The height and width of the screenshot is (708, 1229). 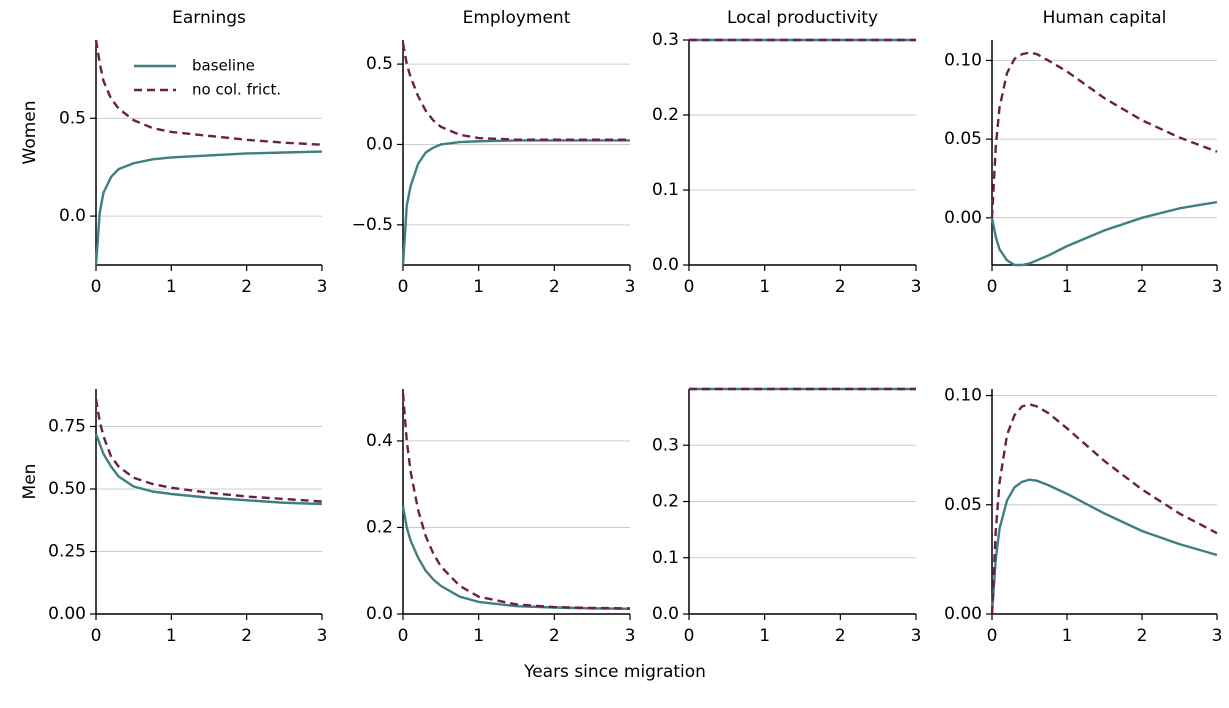 I want to click on row-label: Women, so click(x=30, y=132).